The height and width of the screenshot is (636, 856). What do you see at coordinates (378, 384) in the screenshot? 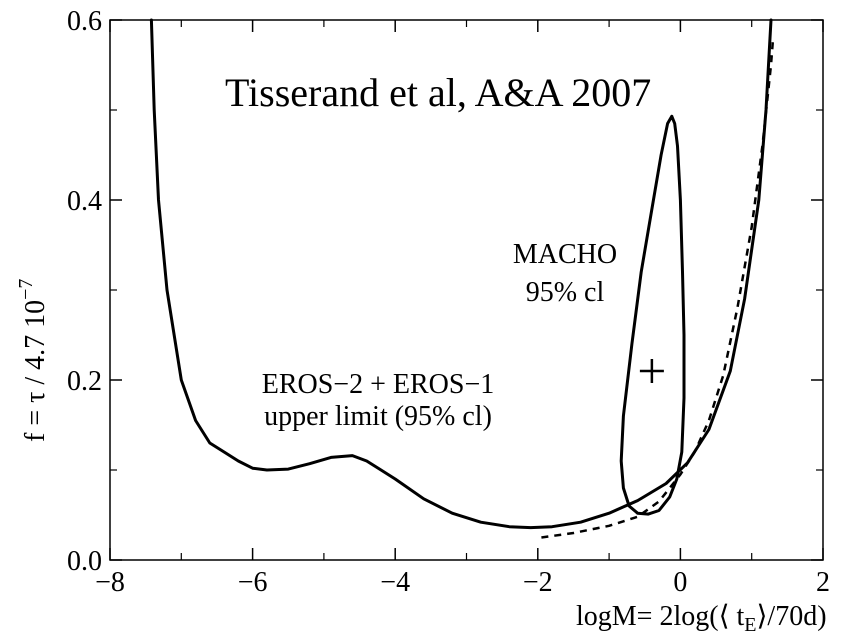
I see `eros-label-line1: EROS−2 + EROS−1` at bounding box center [378, 384].